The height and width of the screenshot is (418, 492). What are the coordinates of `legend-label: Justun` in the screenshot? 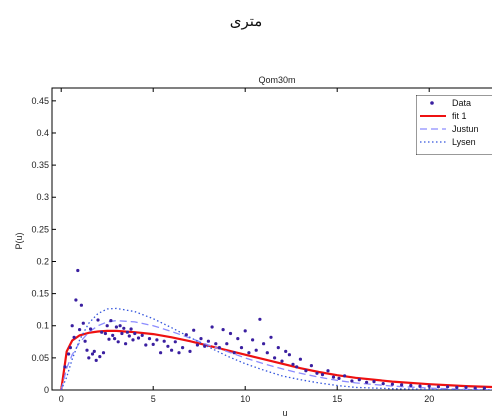 It's located at (465, 129).